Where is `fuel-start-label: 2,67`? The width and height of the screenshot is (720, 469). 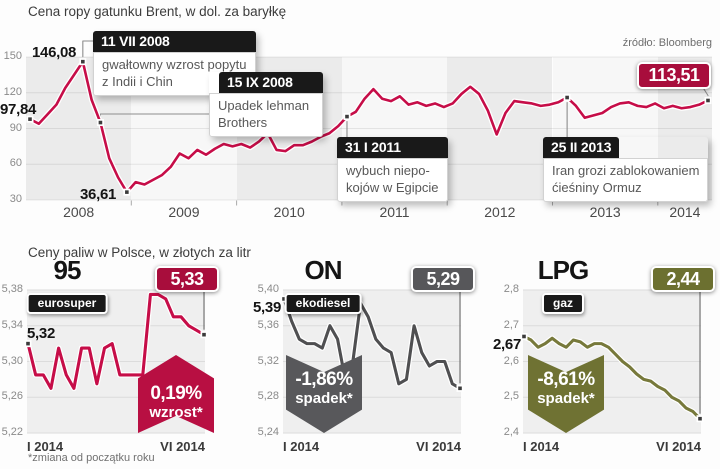 fuel-start-label: 2,67 is located at coordinates (507, 344).